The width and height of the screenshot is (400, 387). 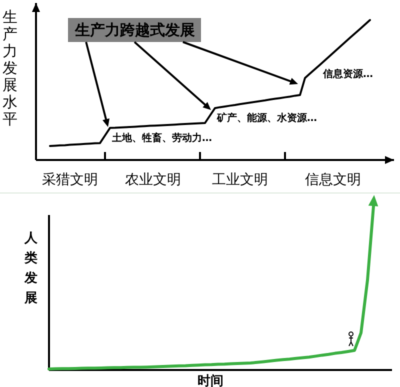 I want to click on text: 信息文明, so click(x=333, y=180).